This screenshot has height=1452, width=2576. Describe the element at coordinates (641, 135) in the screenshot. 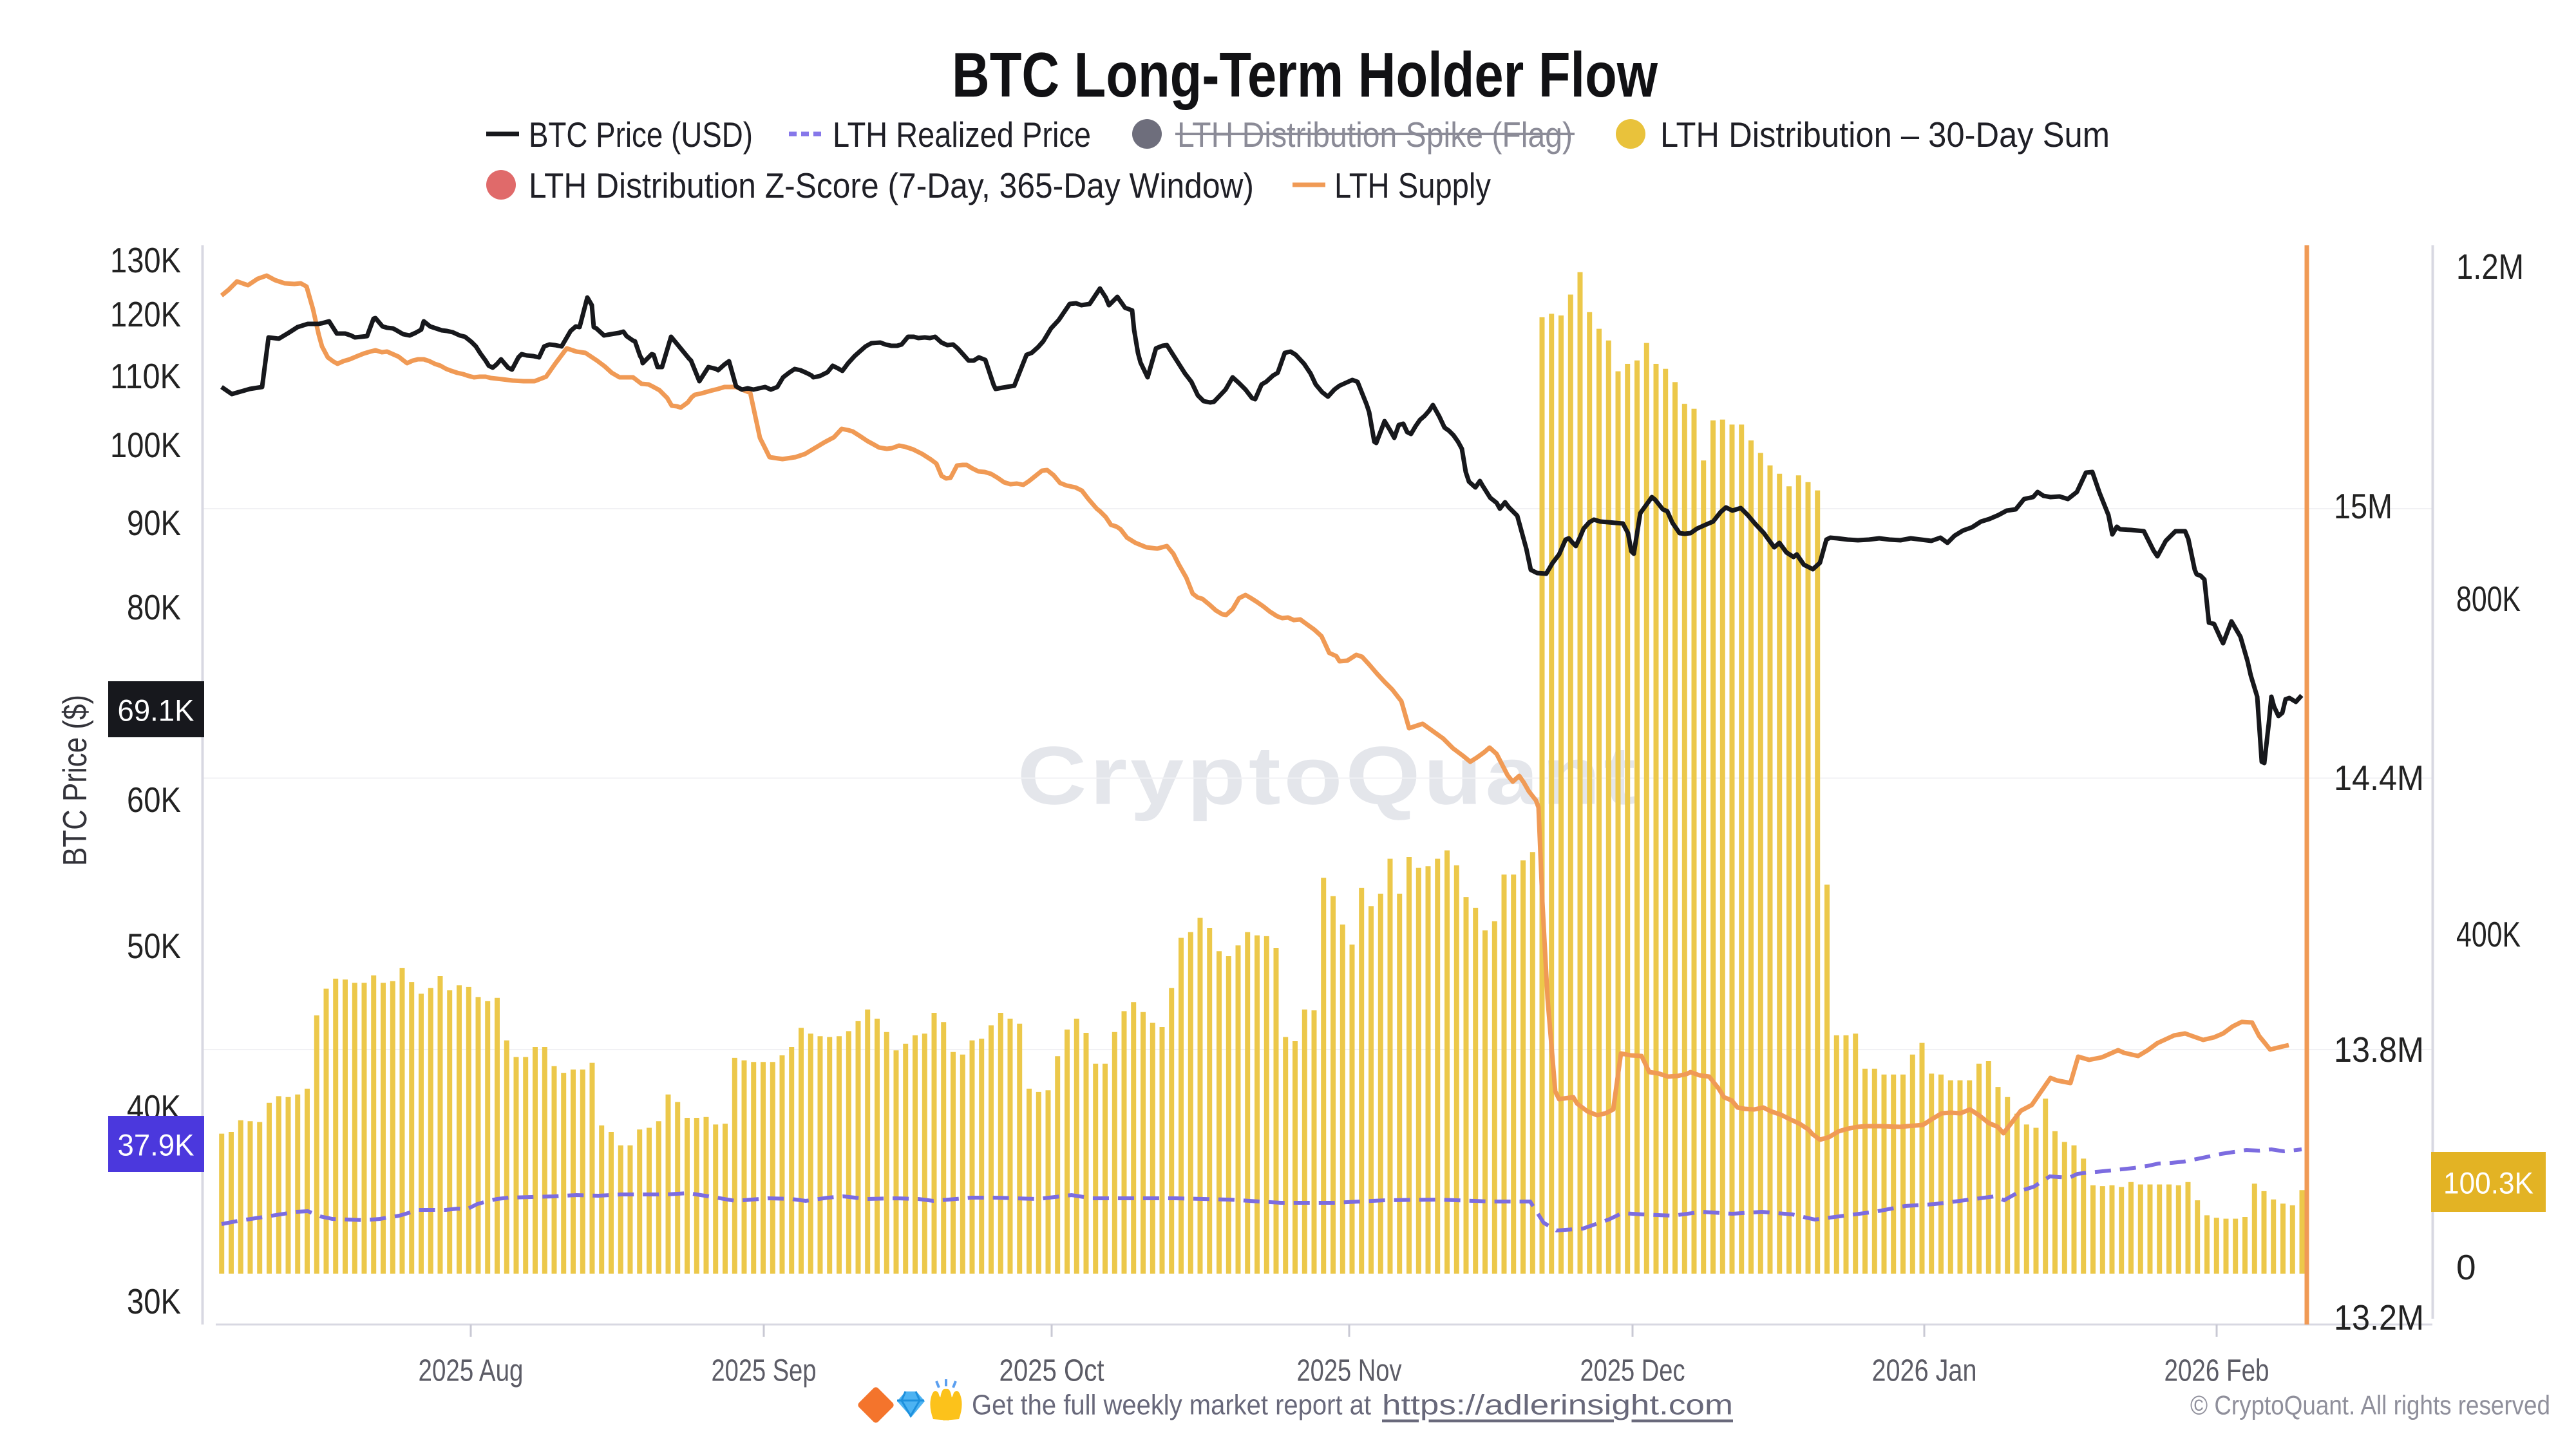

I see `svg-text: BTC Price (USD)` at that location.